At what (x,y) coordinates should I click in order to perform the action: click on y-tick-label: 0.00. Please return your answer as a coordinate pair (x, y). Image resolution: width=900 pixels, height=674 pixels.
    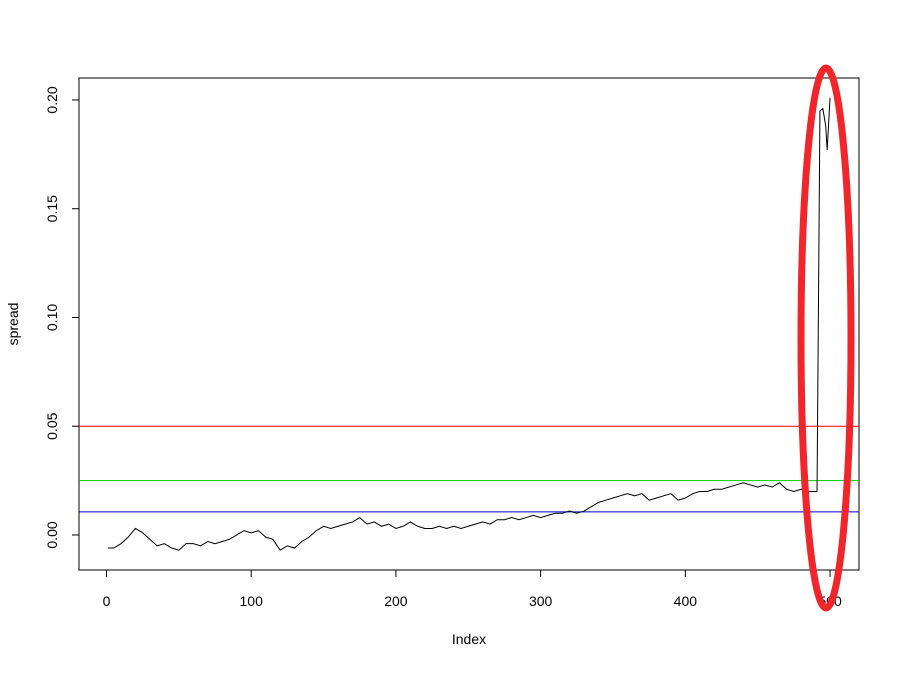
    Looking at the image, I should click on (52, 534).